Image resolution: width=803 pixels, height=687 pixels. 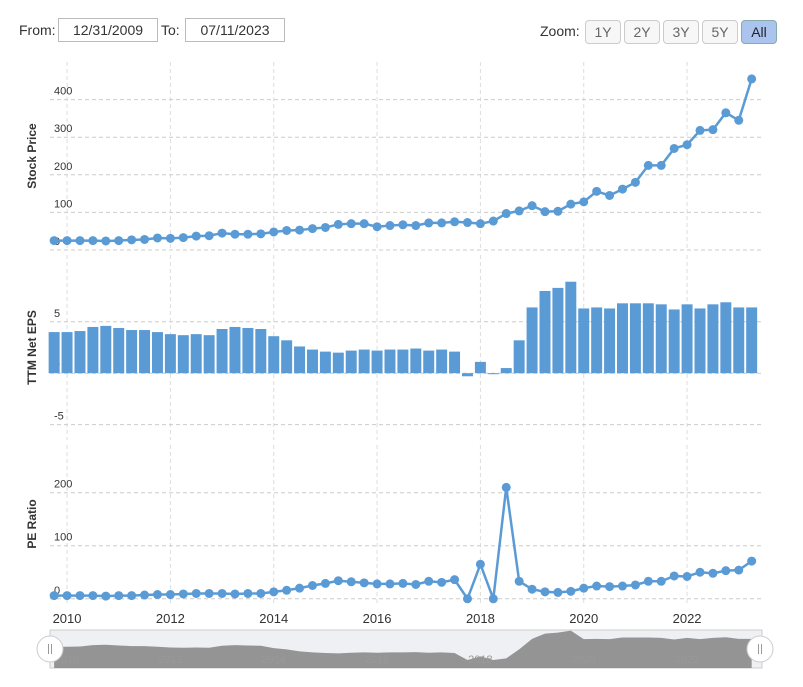 What do you see at coordinates (235, 30) in the screenshot?
I see `to-input: 07/11/2023` at bounding box center [235, 30].